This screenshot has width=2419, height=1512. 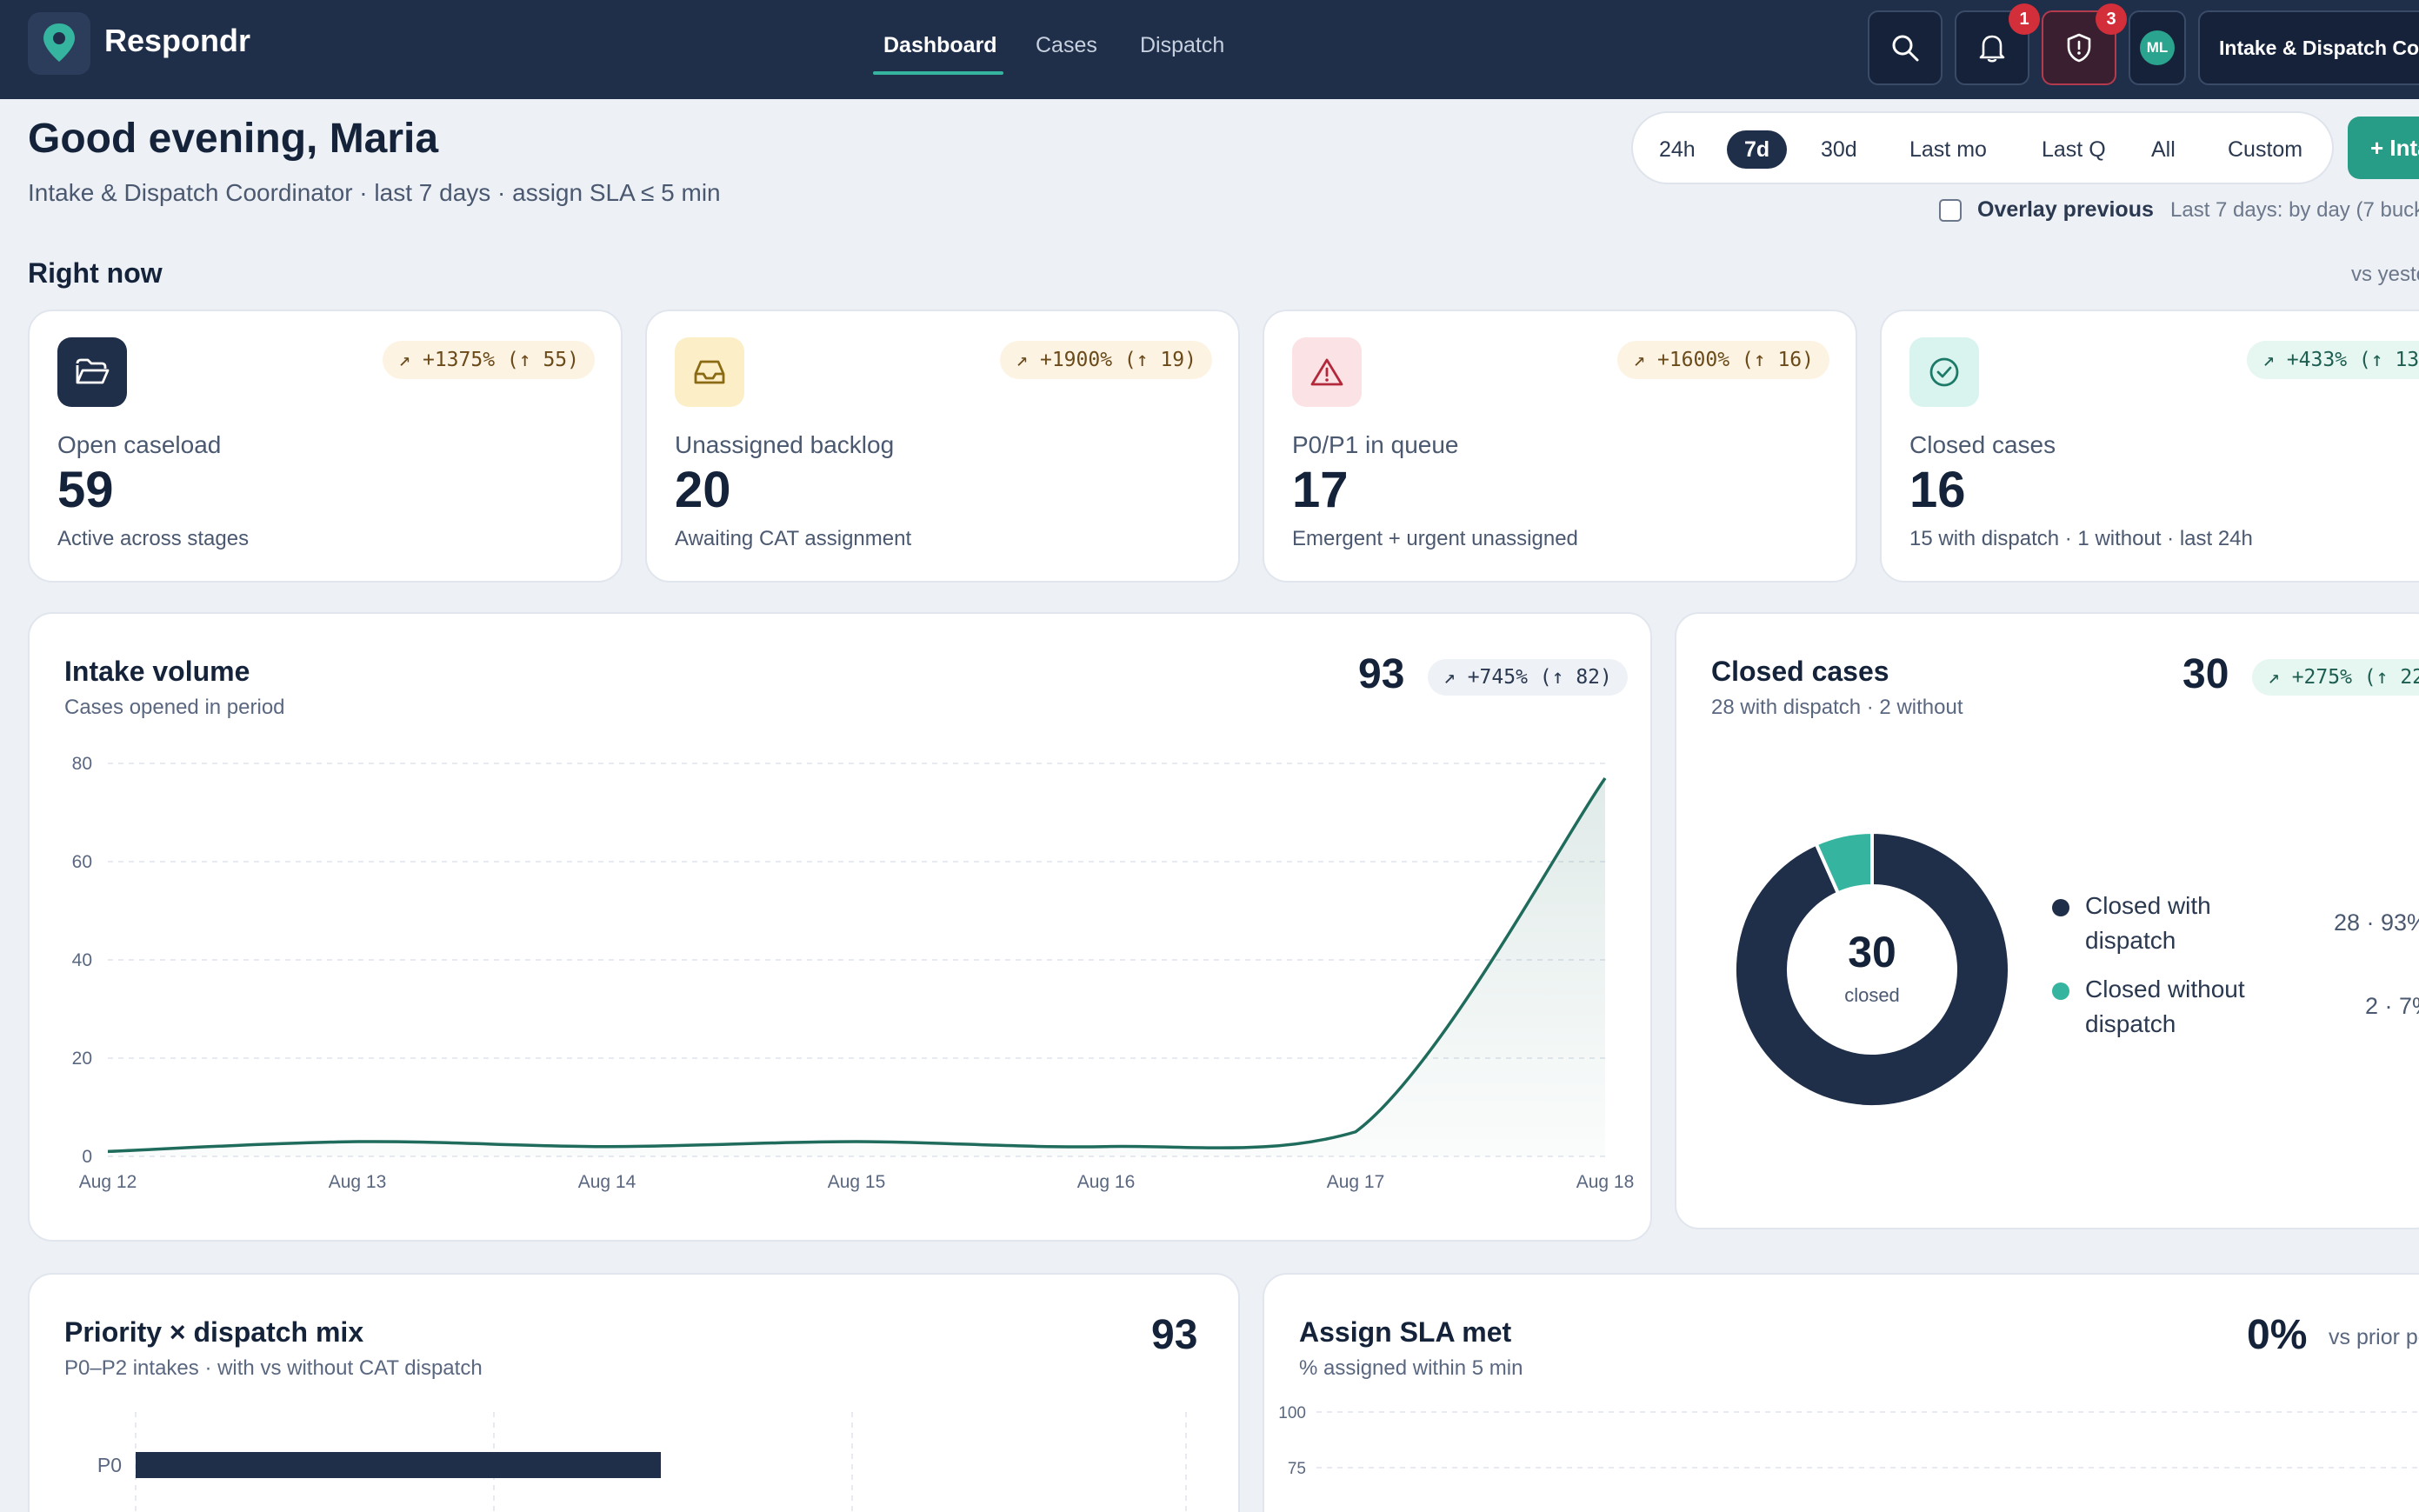 I want to click on x-tick-label: Aug 18, so click(x=1605, y=1182).